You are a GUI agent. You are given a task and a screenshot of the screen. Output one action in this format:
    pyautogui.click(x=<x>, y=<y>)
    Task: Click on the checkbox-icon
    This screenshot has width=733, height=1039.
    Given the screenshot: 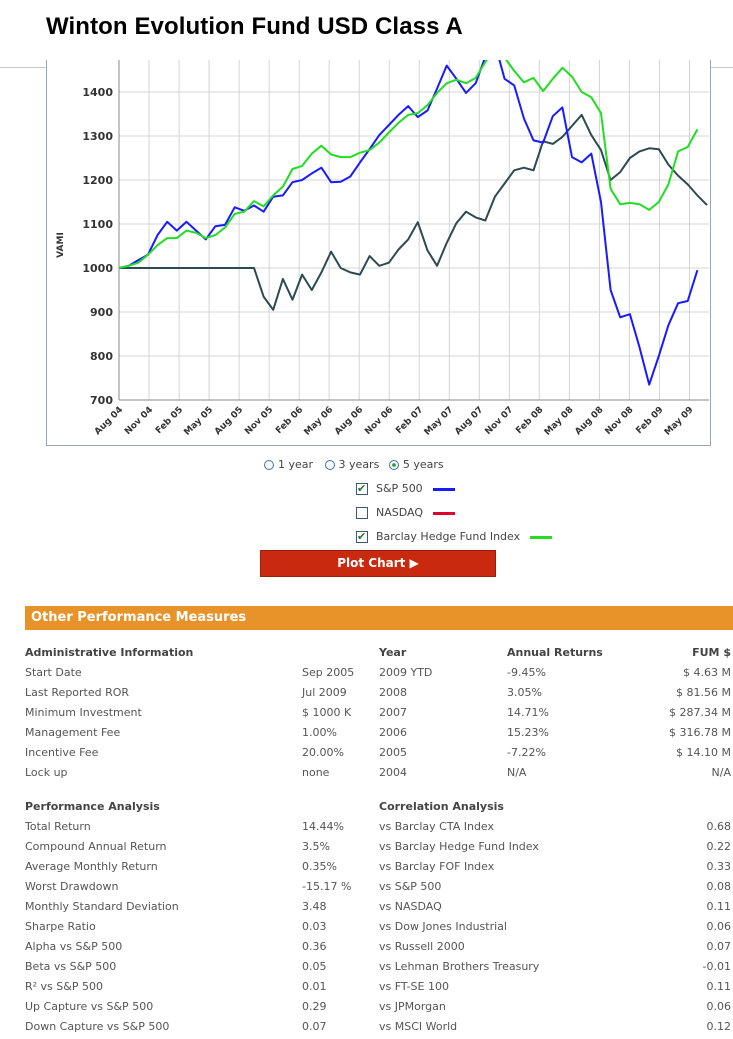 What is the action you would take?
    pyautogui.click(x=362, y=513)
    